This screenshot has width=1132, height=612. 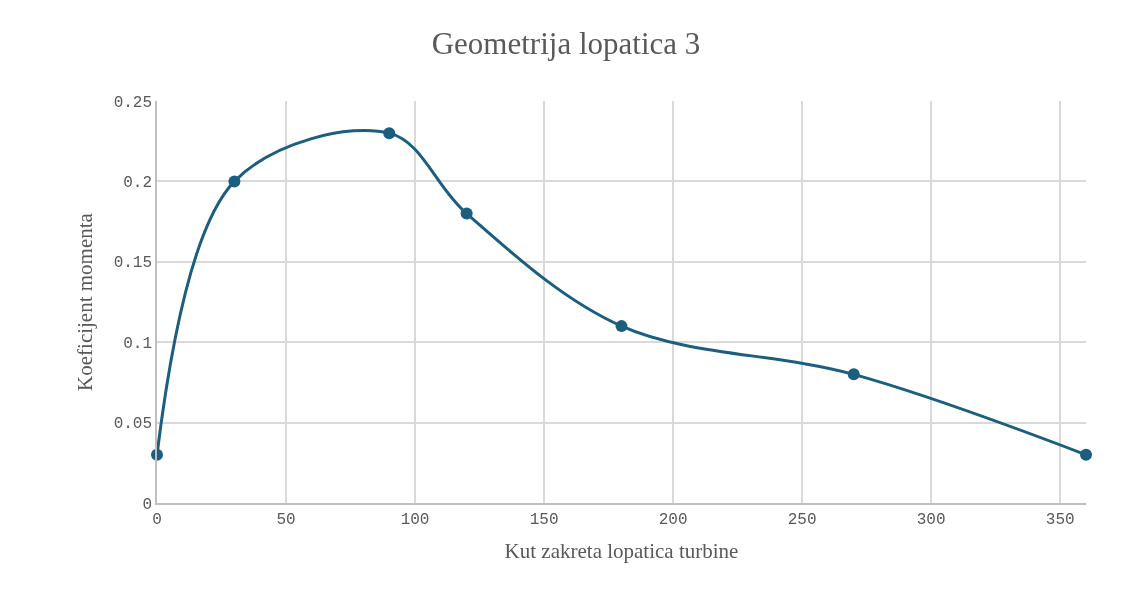 What do you see at coordinates (133, 263) in the screenshot?
I see `y-tick-label: 0.15` at bounding box center [133, 263].